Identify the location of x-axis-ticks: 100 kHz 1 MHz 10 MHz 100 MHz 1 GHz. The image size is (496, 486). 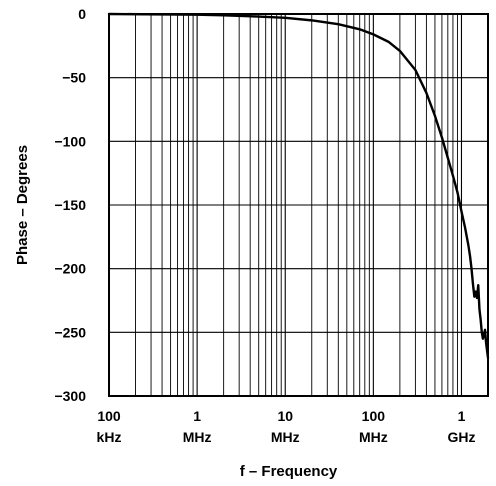
(286, 426).